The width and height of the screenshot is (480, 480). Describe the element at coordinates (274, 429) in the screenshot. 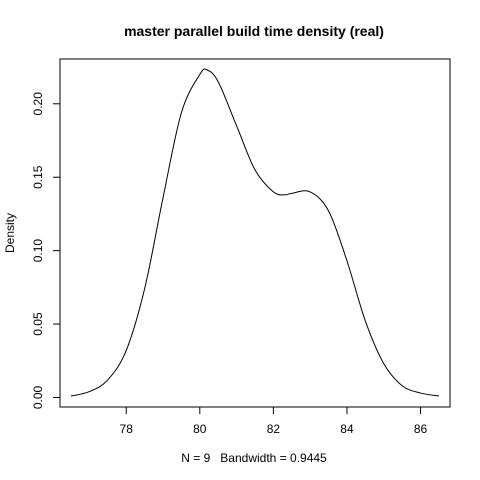

I see `x-tick-label: 82` at that location.